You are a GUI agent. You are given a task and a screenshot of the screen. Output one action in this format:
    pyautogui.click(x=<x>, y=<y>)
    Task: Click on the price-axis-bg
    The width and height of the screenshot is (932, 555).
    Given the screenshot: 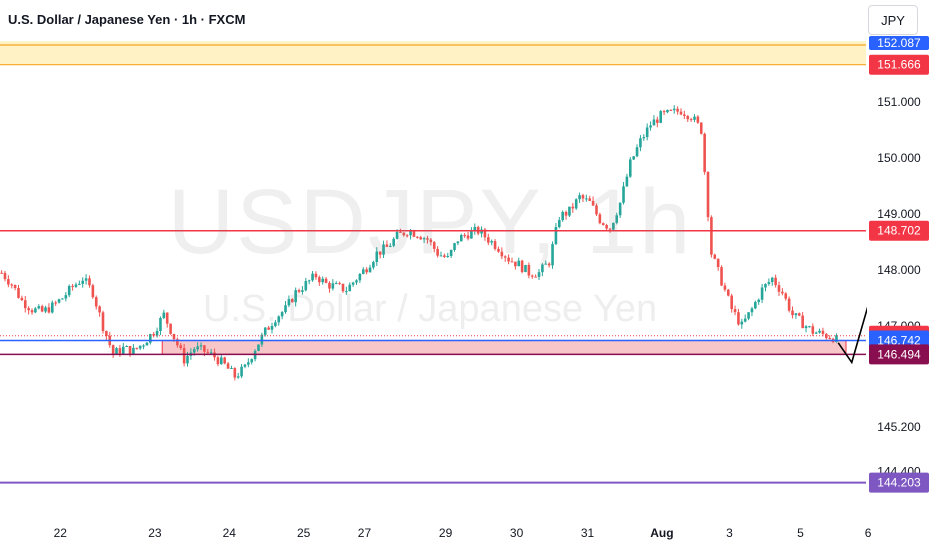 What is the action you would take?
    pyautogui.click(x=899, y=259)
    